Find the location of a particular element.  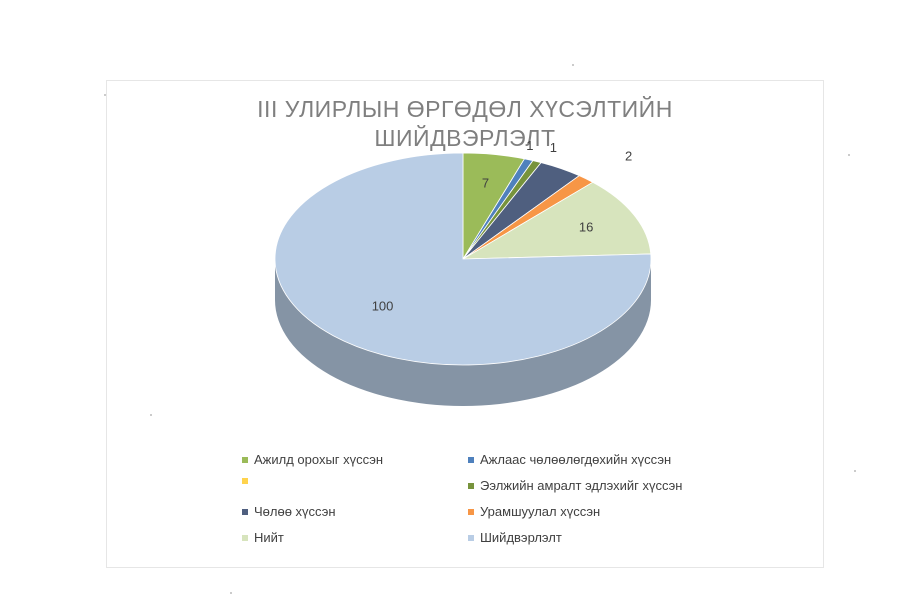

data-label-0: 7 is located at coordinates (485, 183).